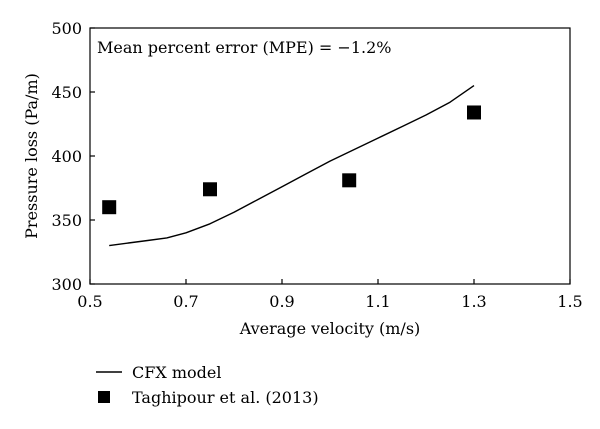 Image resolution: width=600 pixels, height=429 pixels. I want to click on y-tick-label: 350, so click(66, 220).